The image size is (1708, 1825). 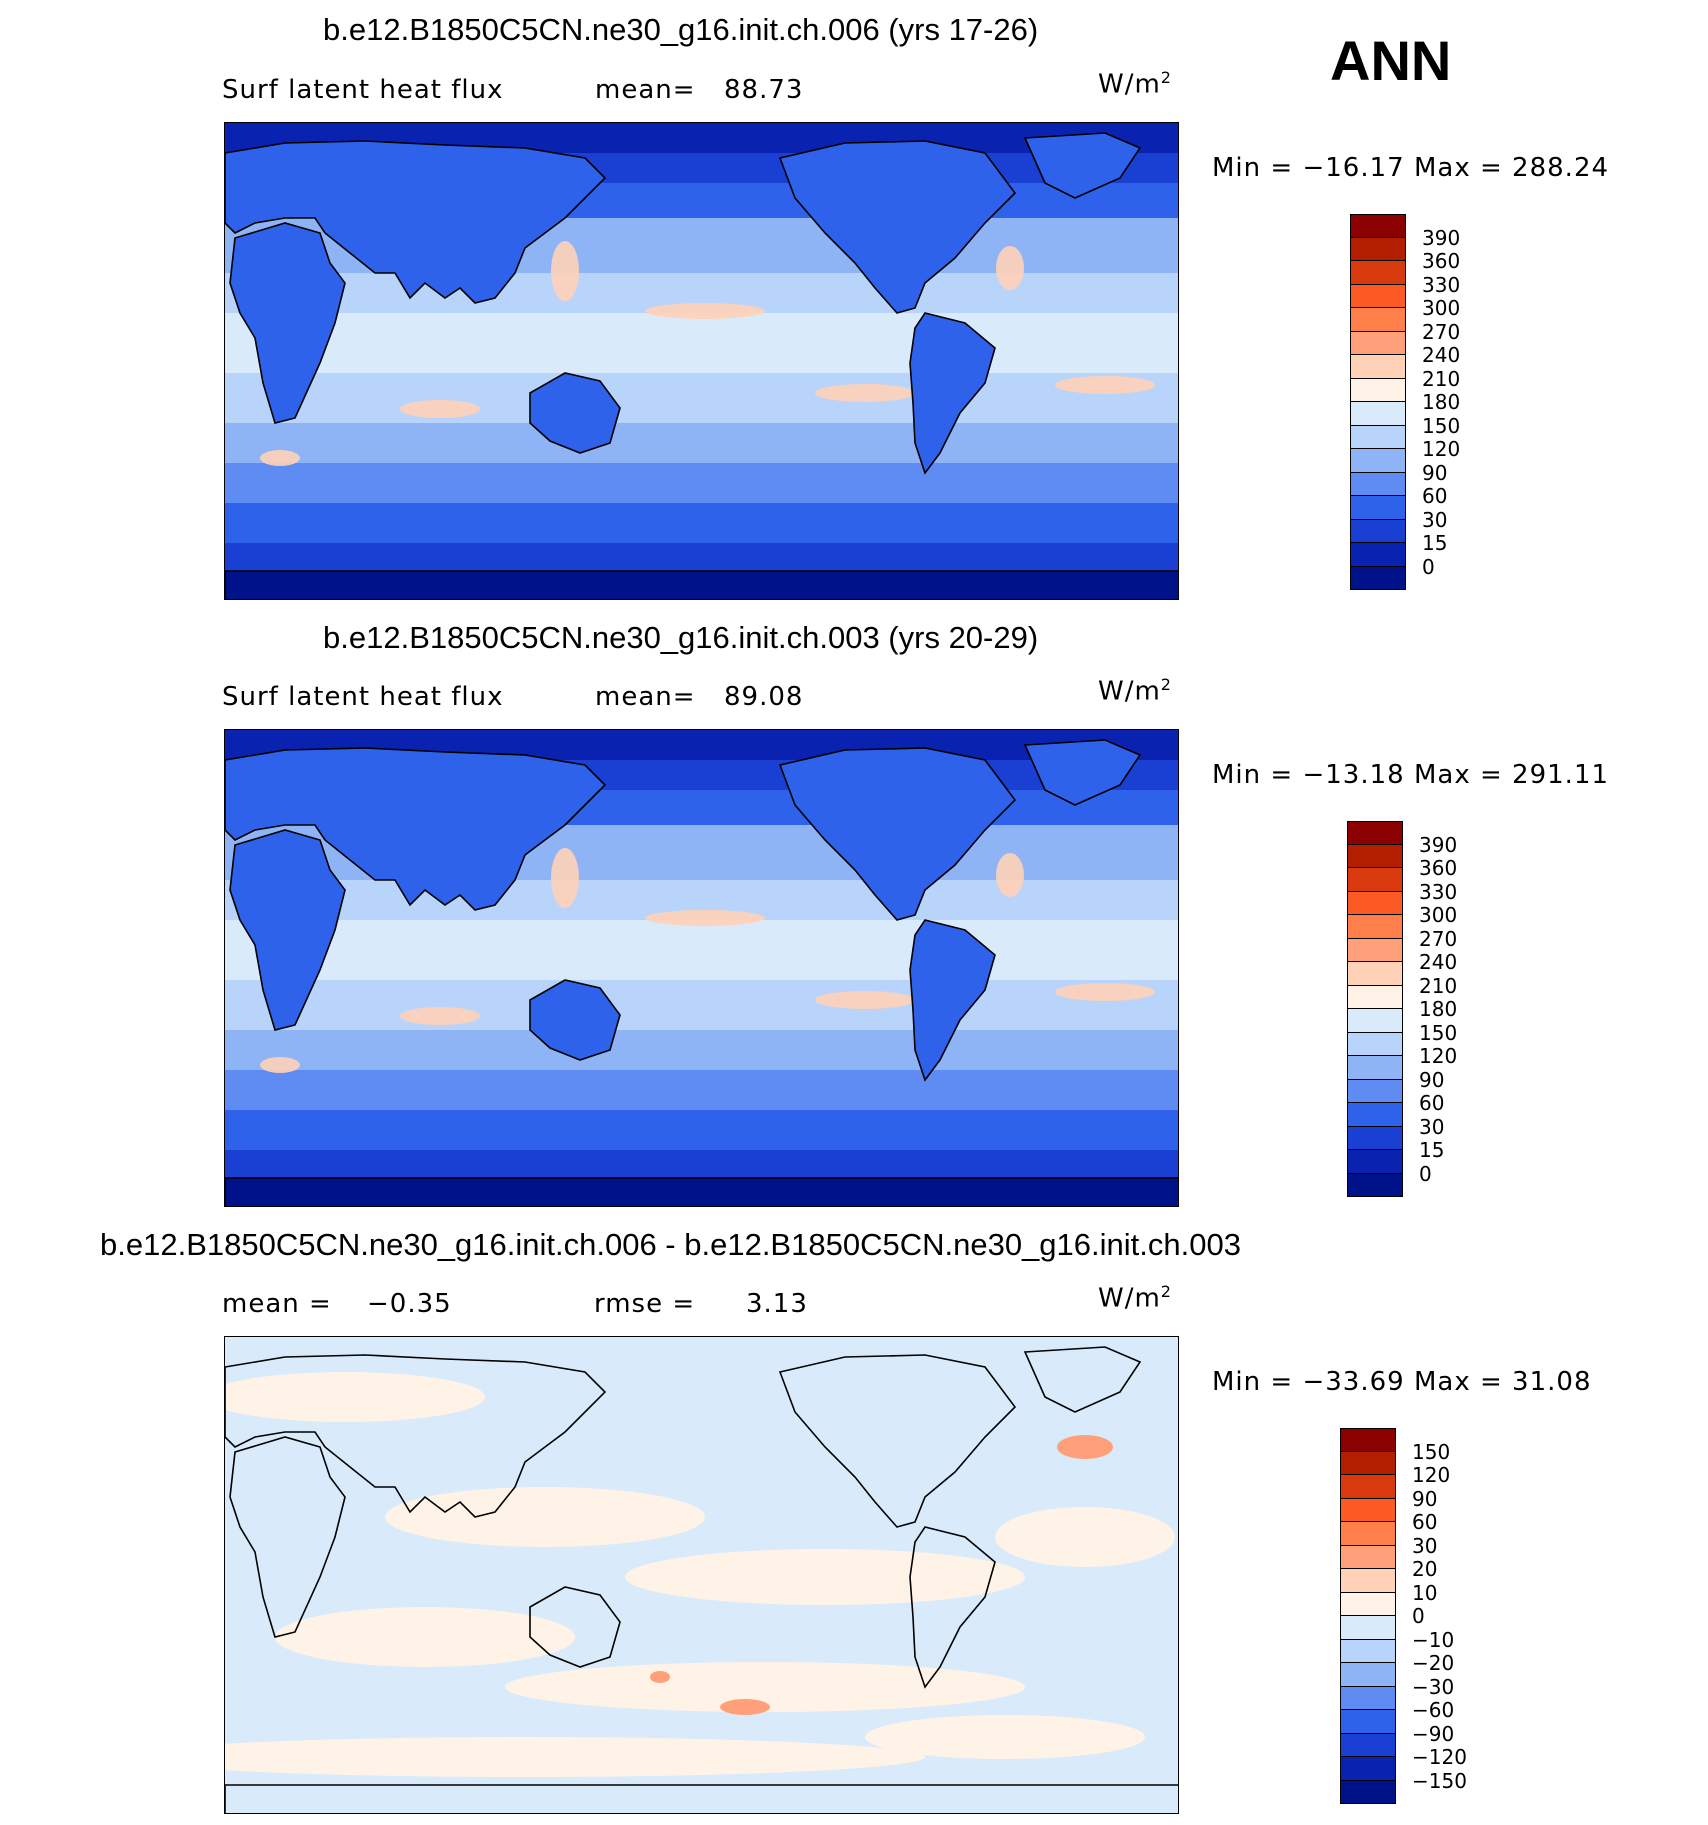 What do you see at coordinates (745, 1707) in the screenshot?
I see `diff-hot-patch` at bounding box center [745, 1707].